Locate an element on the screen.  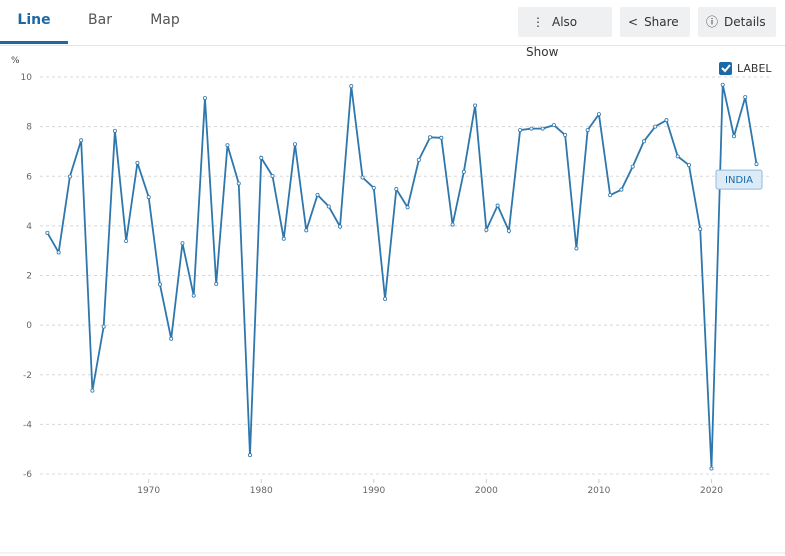
y-tick-label: 8 is located at coordinates (29, 128).